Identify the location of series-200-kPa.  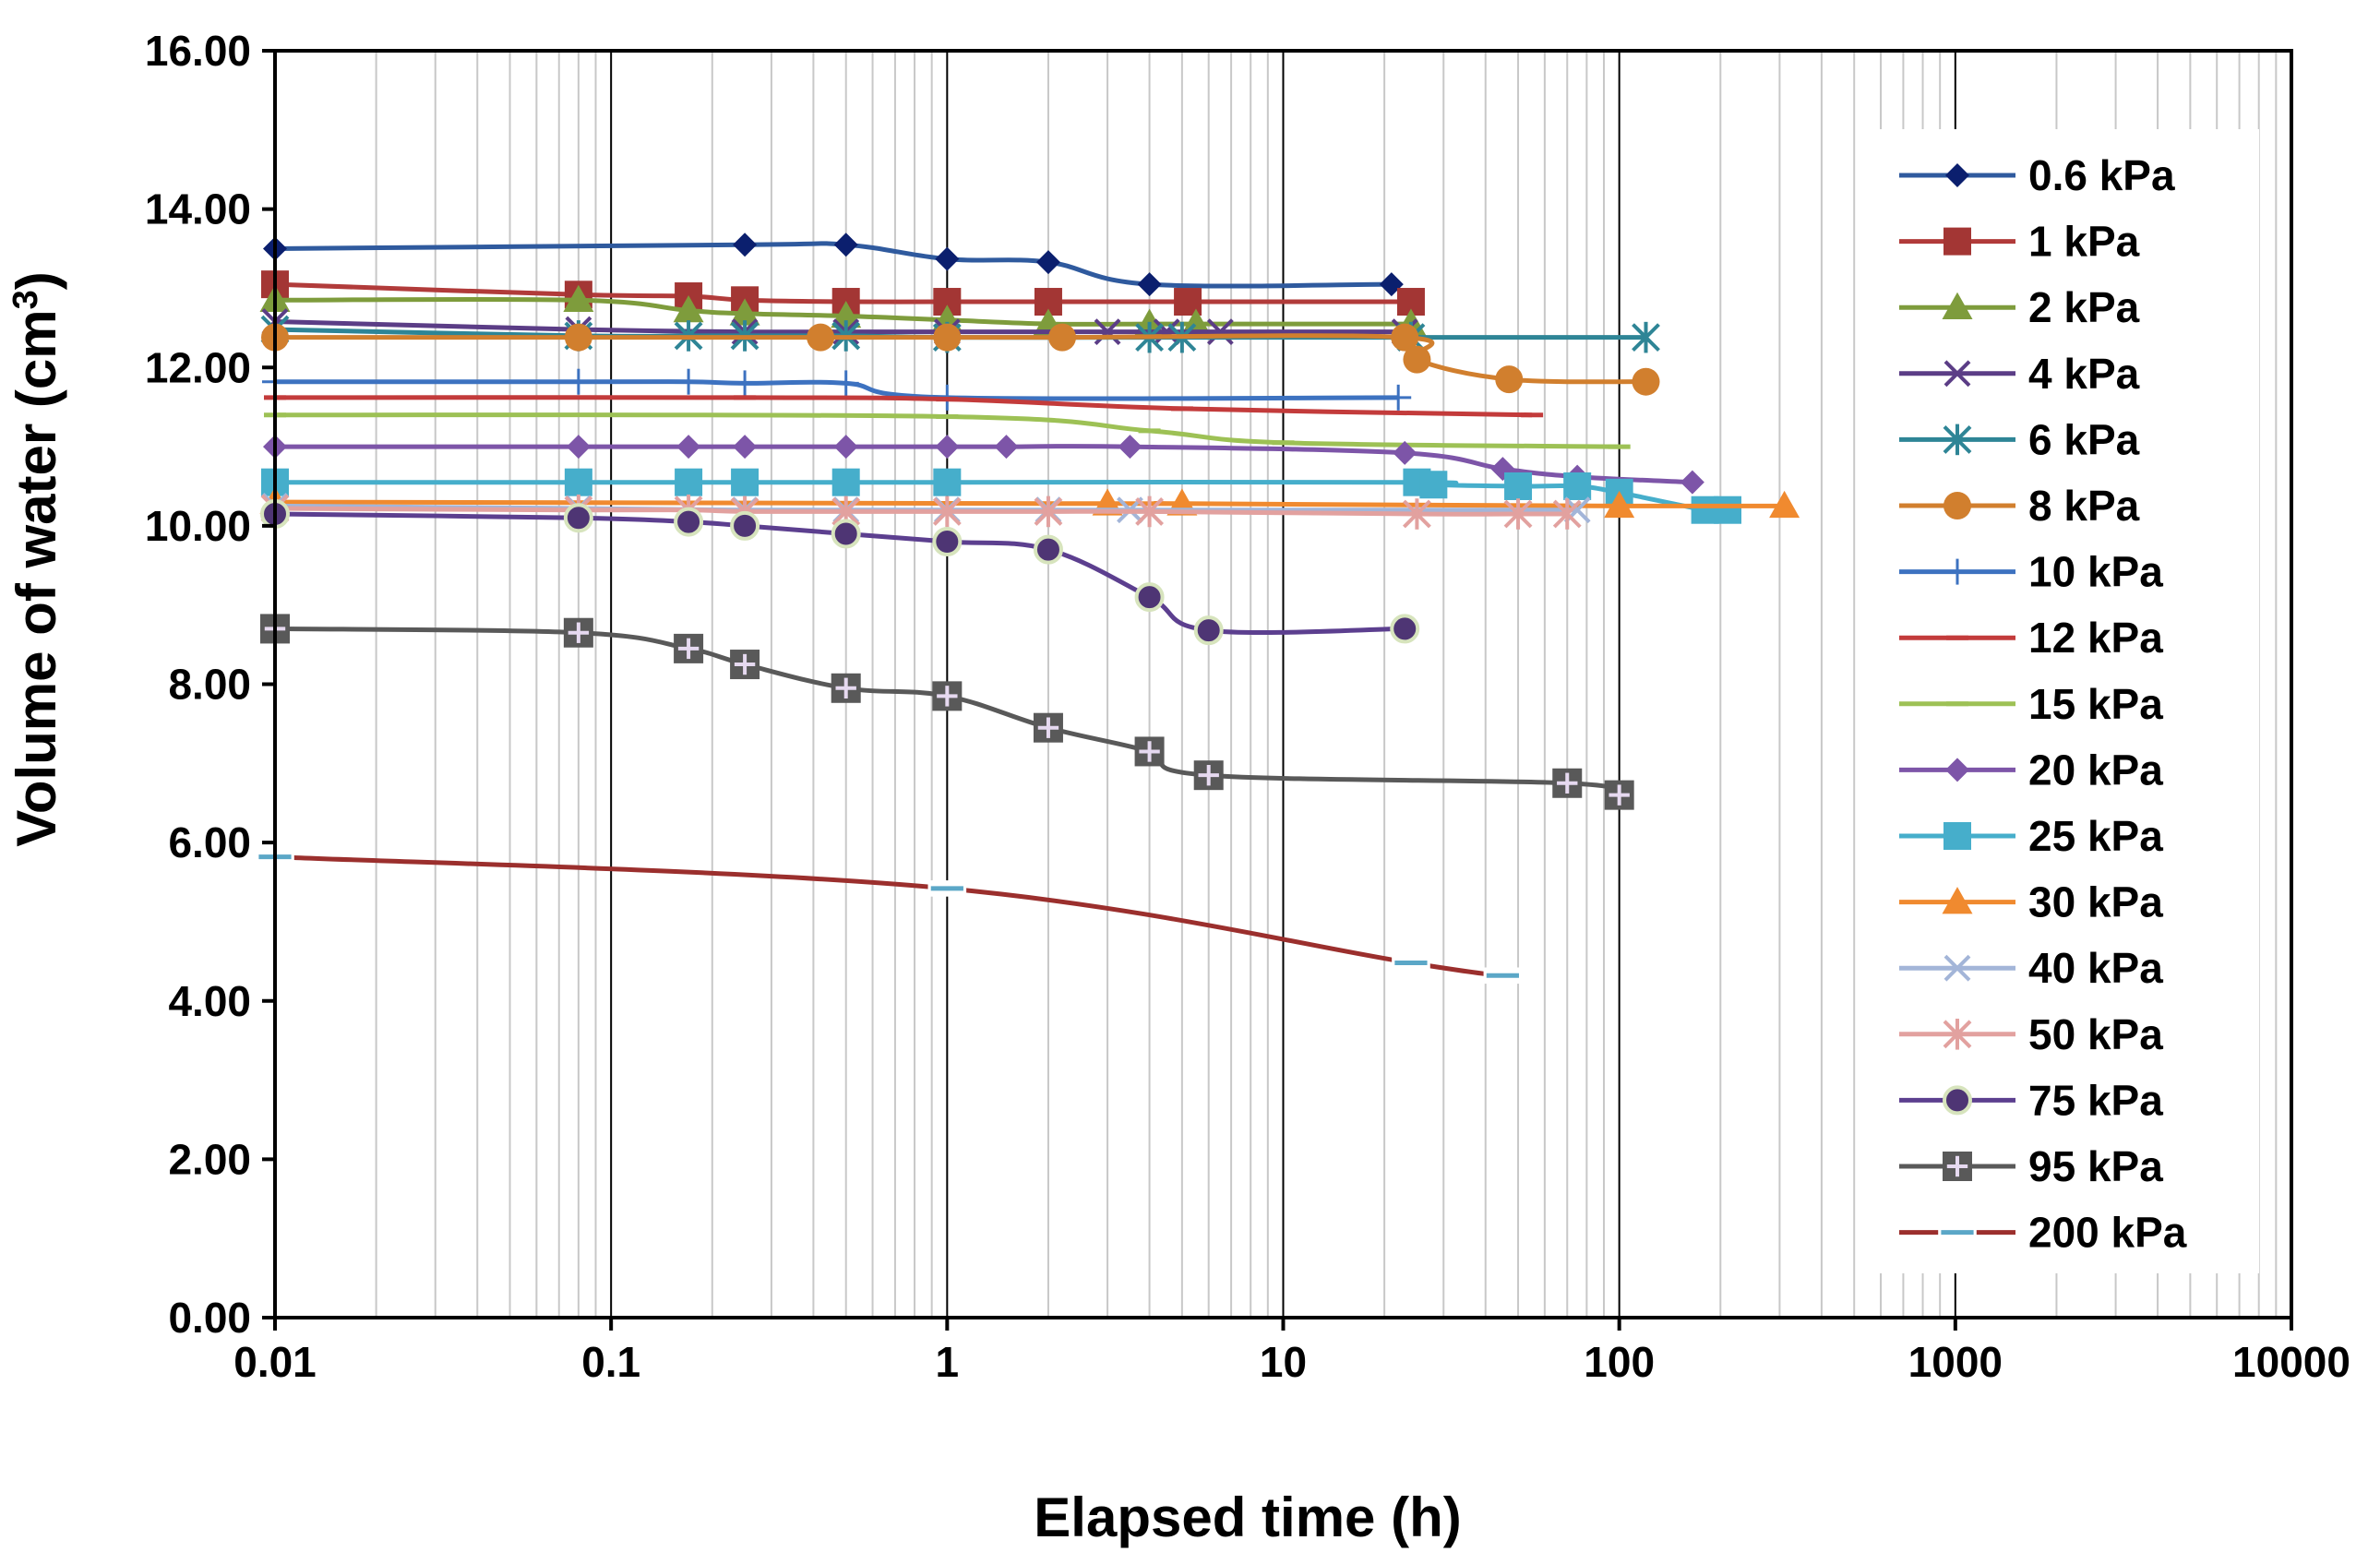
(889, 916).